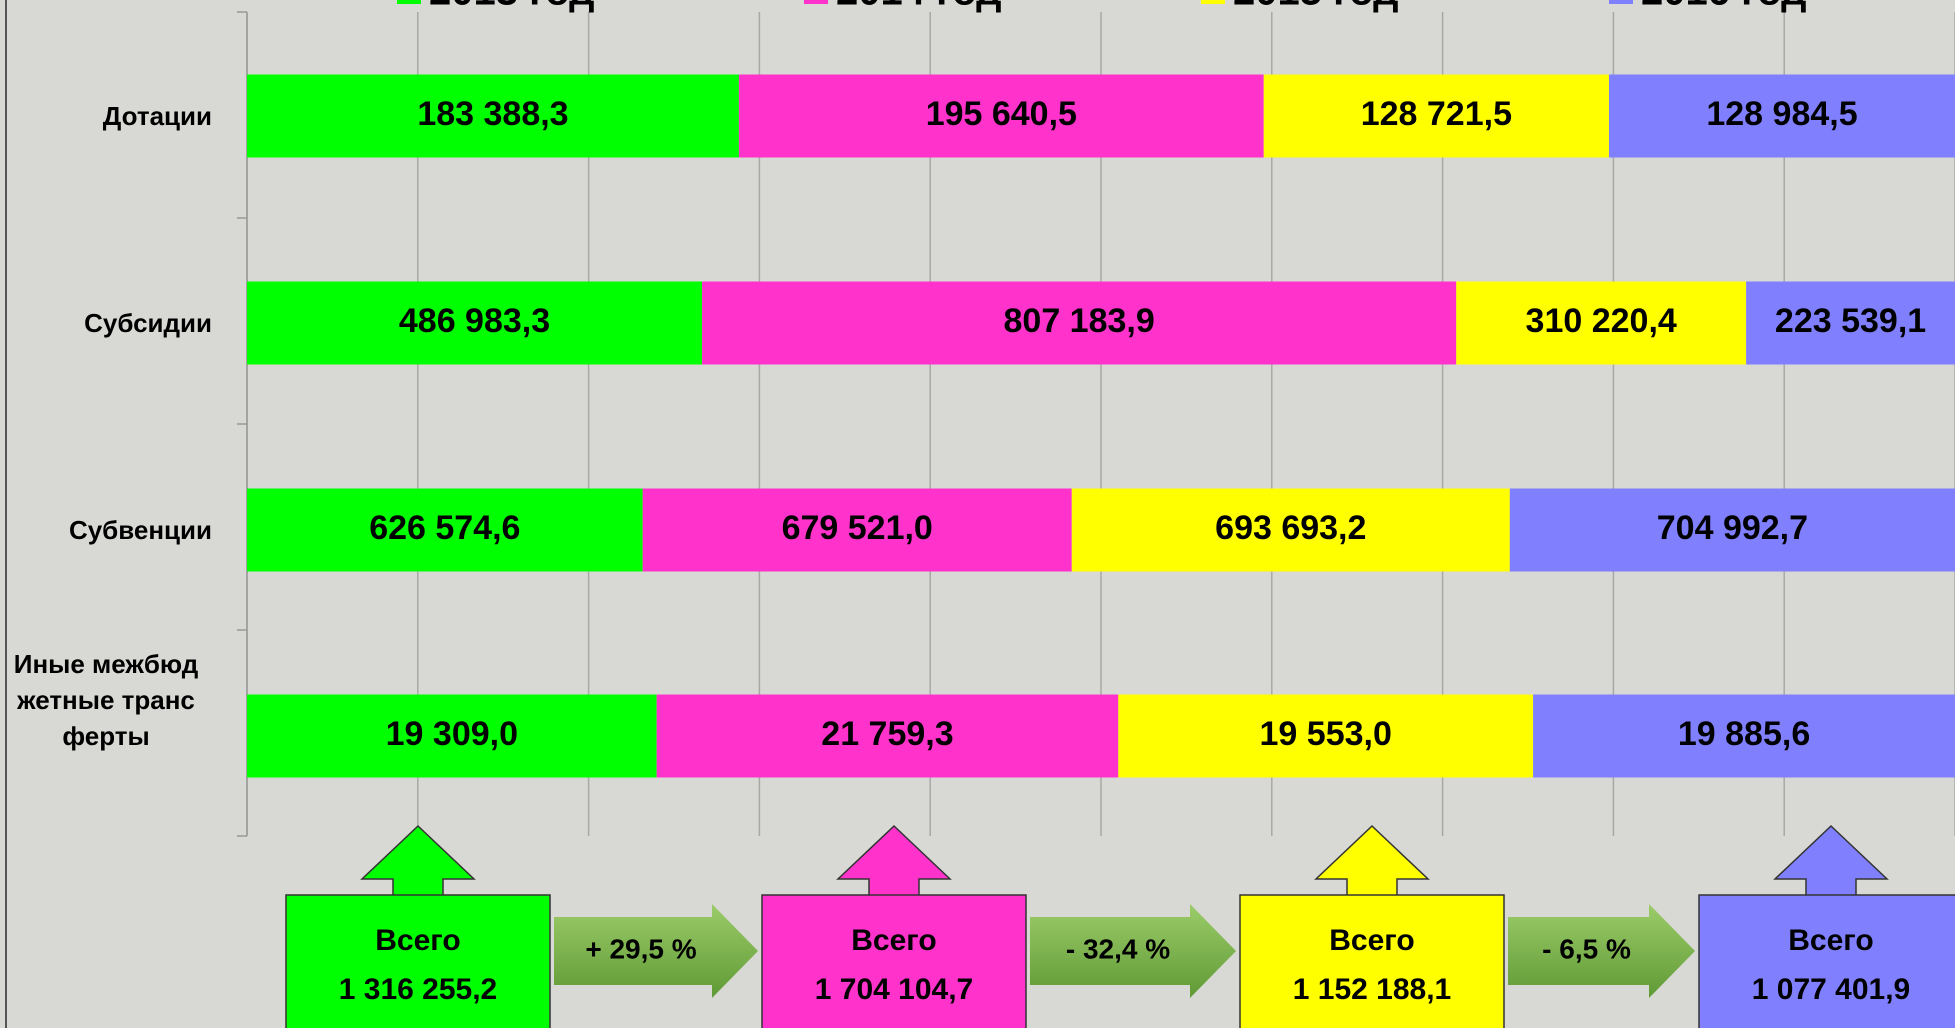  What do you see at coordinates (157, 116) in the screenshot?
I see `category-label: Дотации` at bounding box center [157, 116].